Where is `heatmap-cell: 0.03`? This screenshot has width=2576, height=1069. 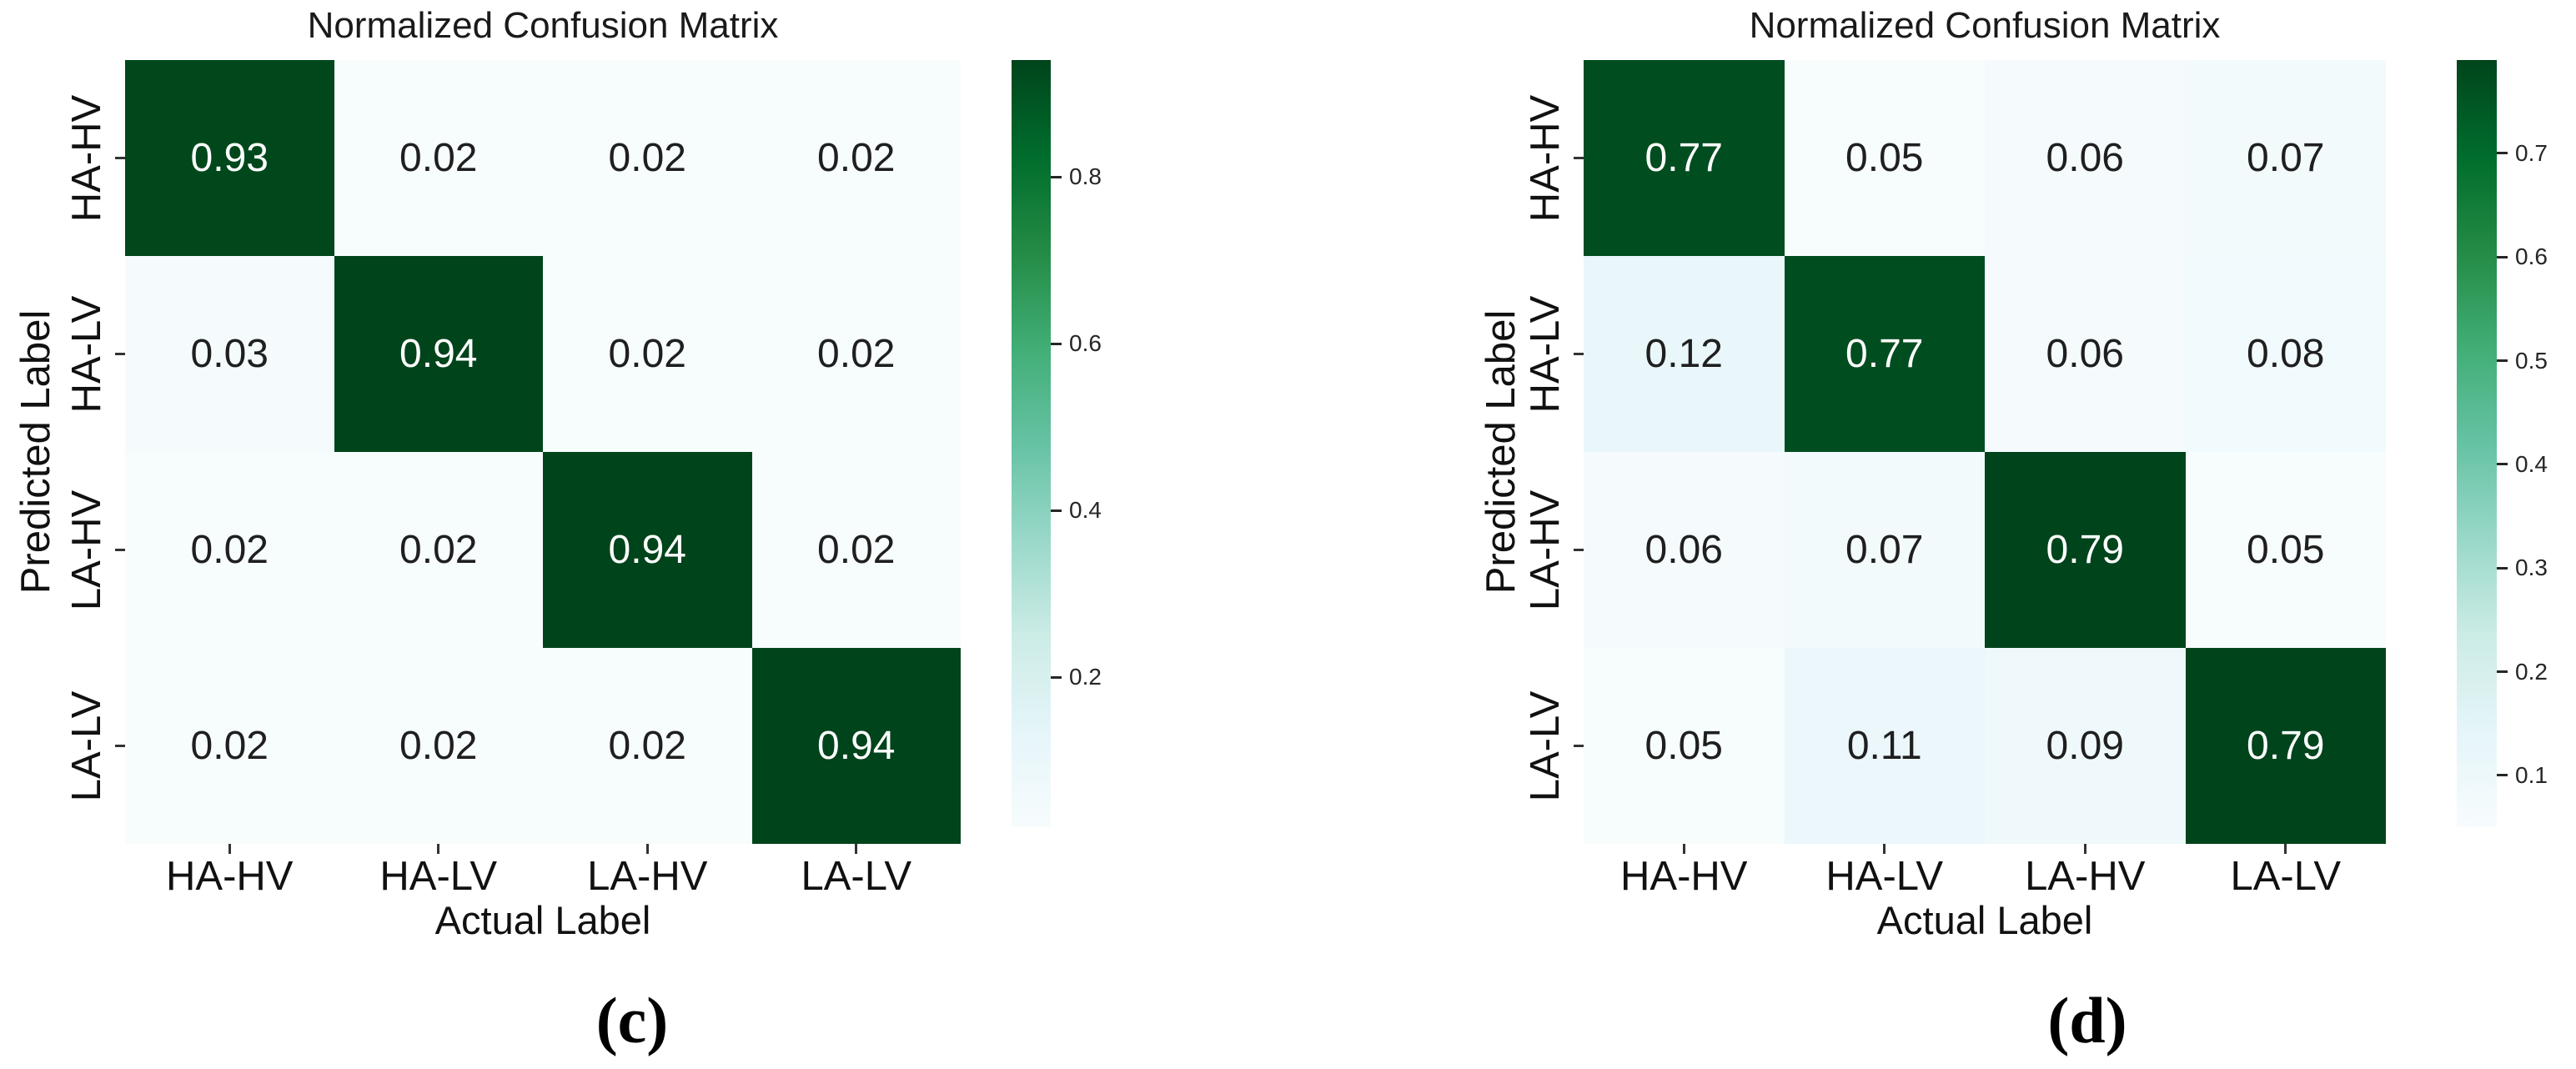
heatmap-cell: 0.03 is located at coordinates (229, 354).